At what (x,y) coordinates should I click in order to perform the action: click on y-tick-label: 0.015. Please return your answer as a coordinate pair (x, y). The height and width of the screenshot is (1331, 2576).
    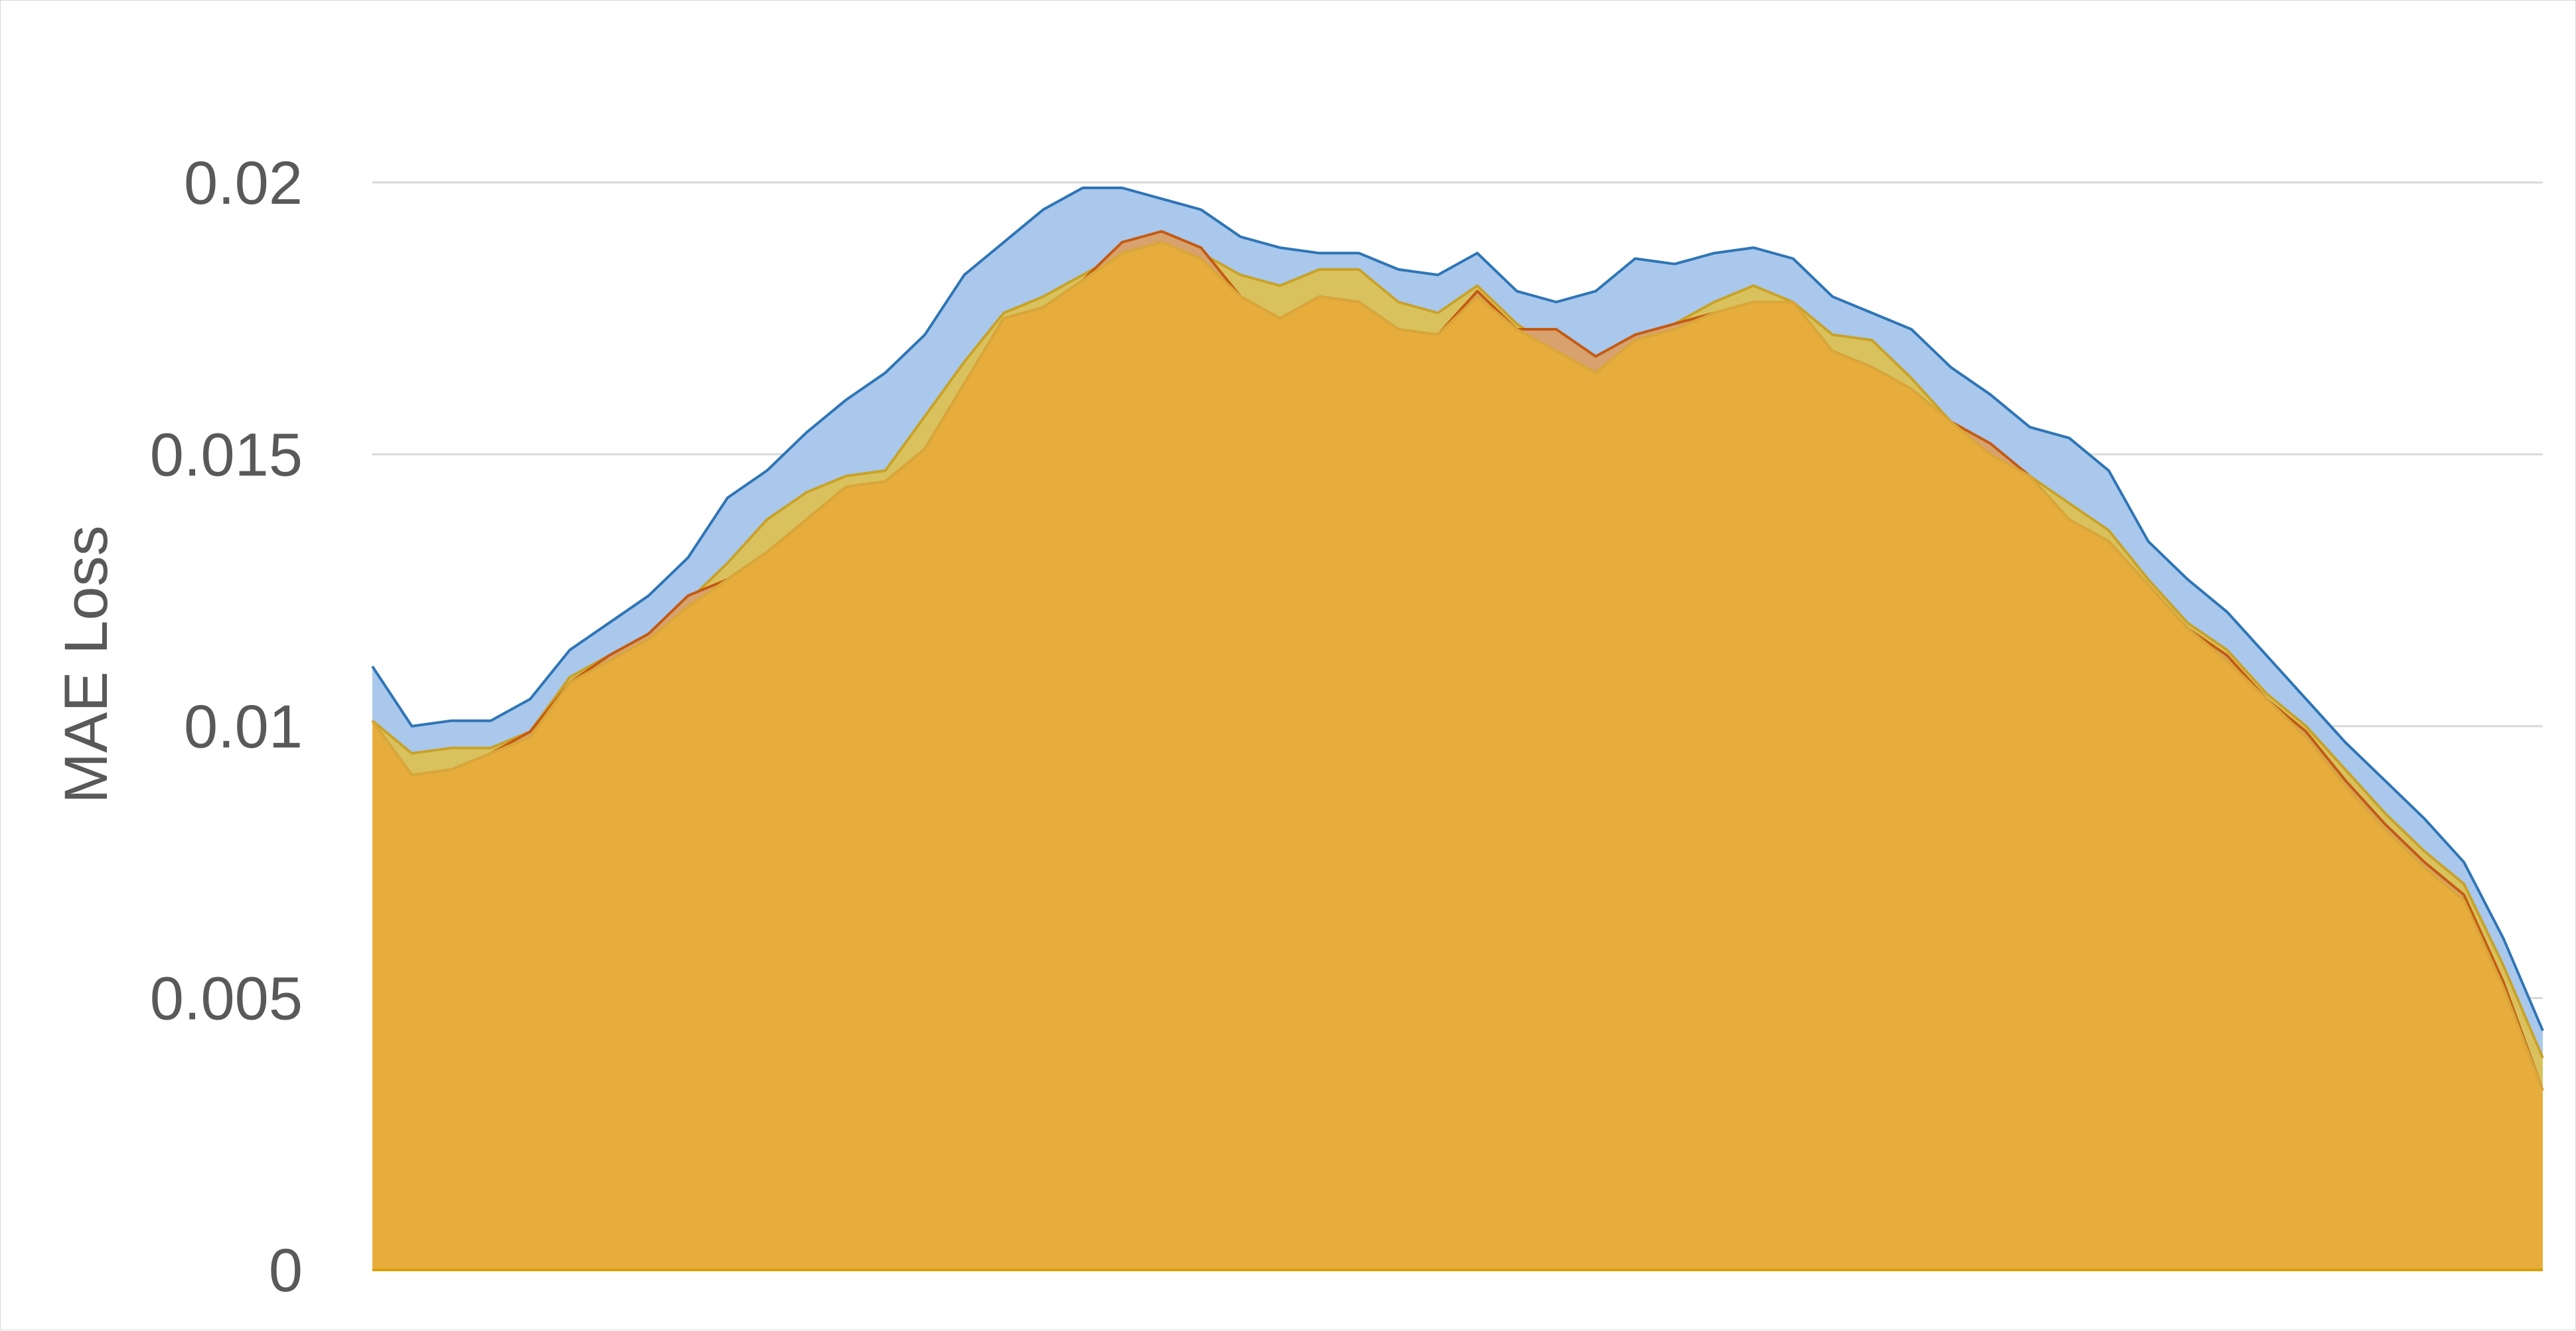
    Looking at the image, I should click on (226, 455).